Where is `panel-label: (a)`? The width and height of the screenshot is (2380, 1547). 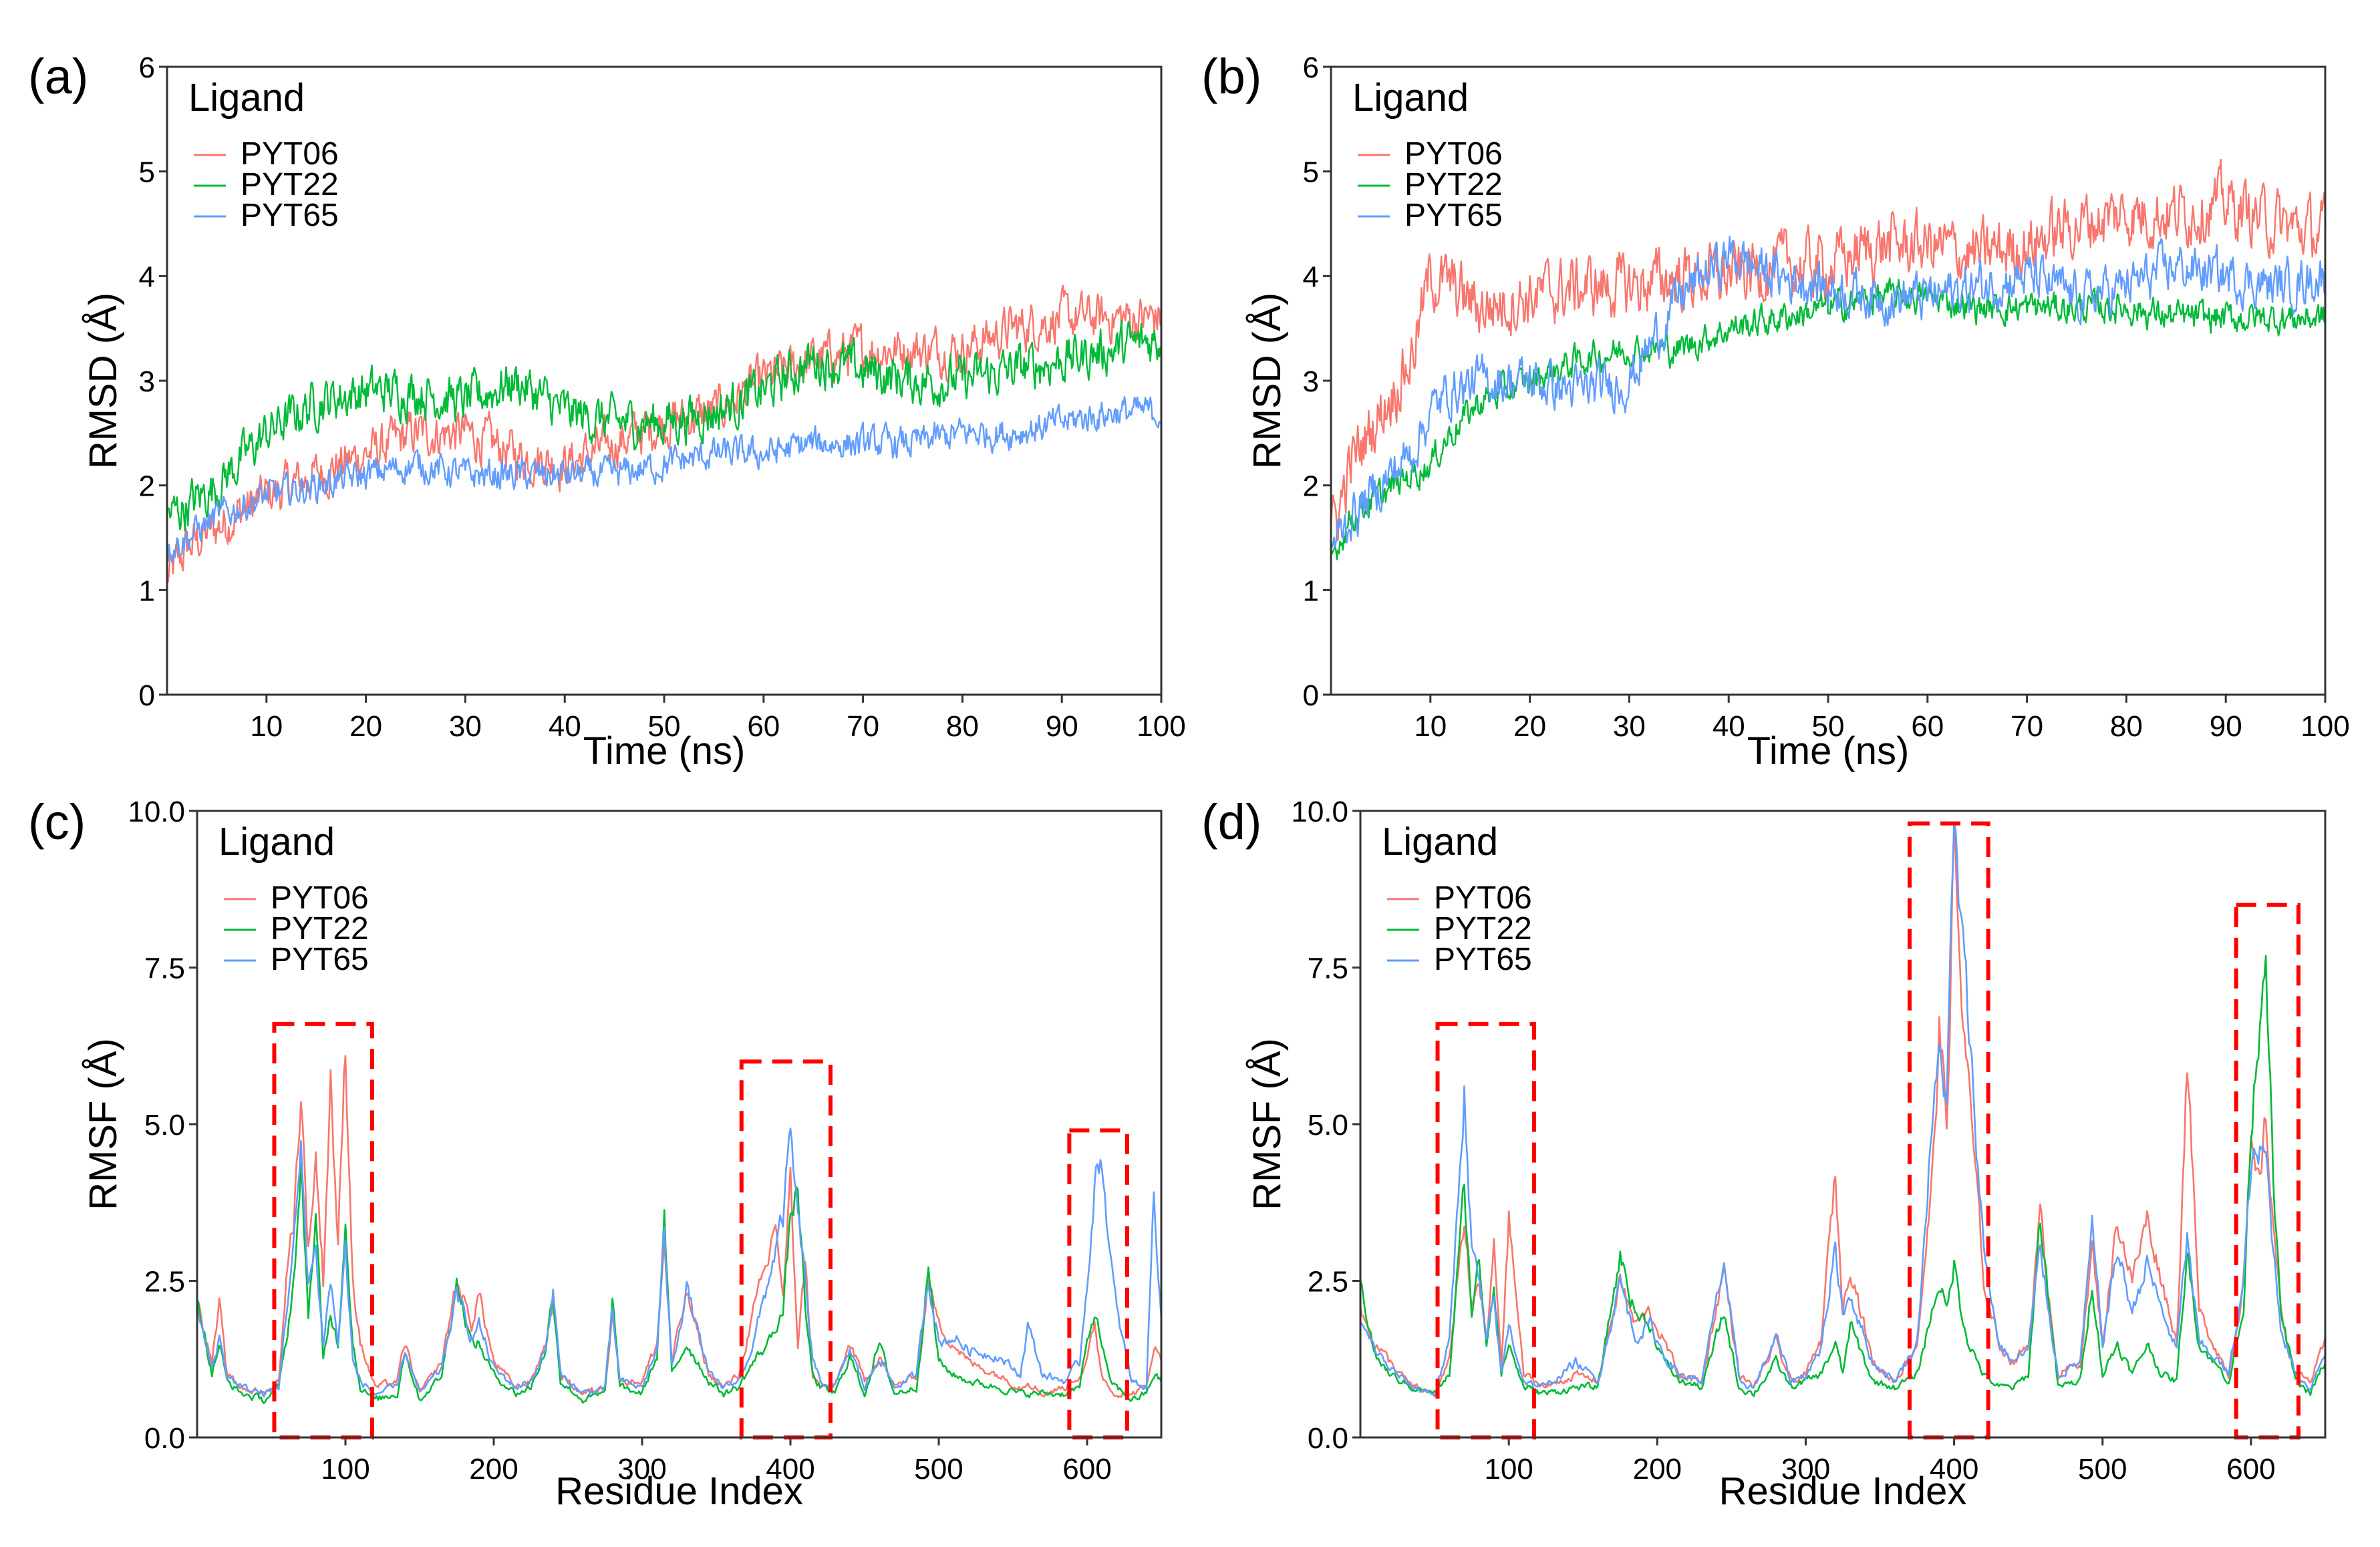
panel-label: (a) is located at coordinates (58, 76).